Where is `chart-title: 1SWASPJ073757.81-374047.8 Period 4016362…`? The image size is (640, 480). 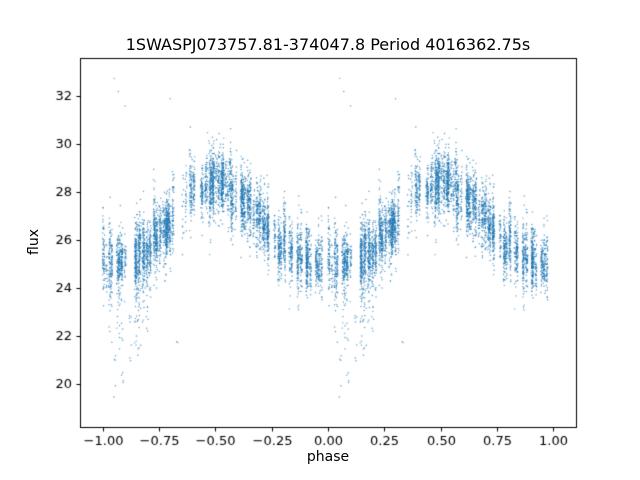 chart-title: 1SWASPJ073757.81-374047.8 Period 4016362… is located at coordinates (328, 44).